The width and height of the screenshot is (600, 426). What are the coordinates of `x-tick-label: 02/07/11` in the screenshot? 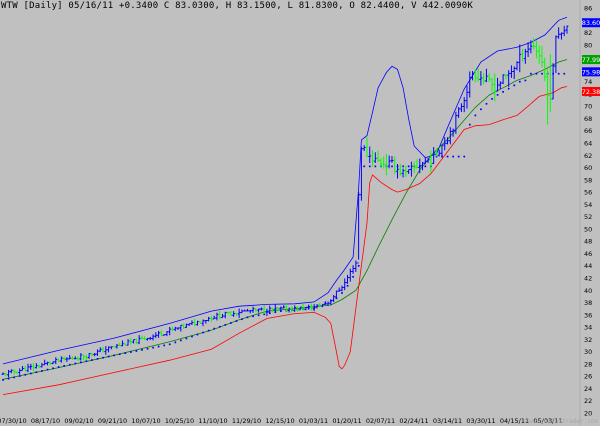 It's located at (380, 421).